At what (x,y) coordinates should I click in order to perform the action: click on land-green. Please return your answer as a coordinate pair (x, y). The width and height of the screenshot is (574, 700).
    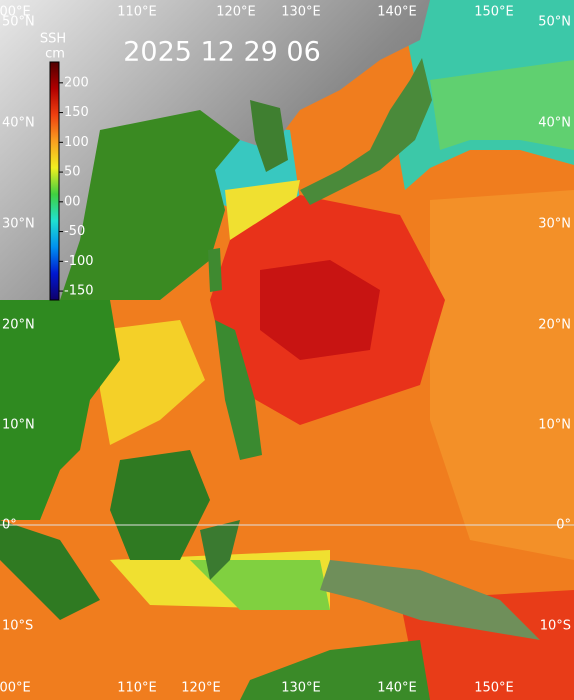
    Looking at the image, I should click on (150, 220).